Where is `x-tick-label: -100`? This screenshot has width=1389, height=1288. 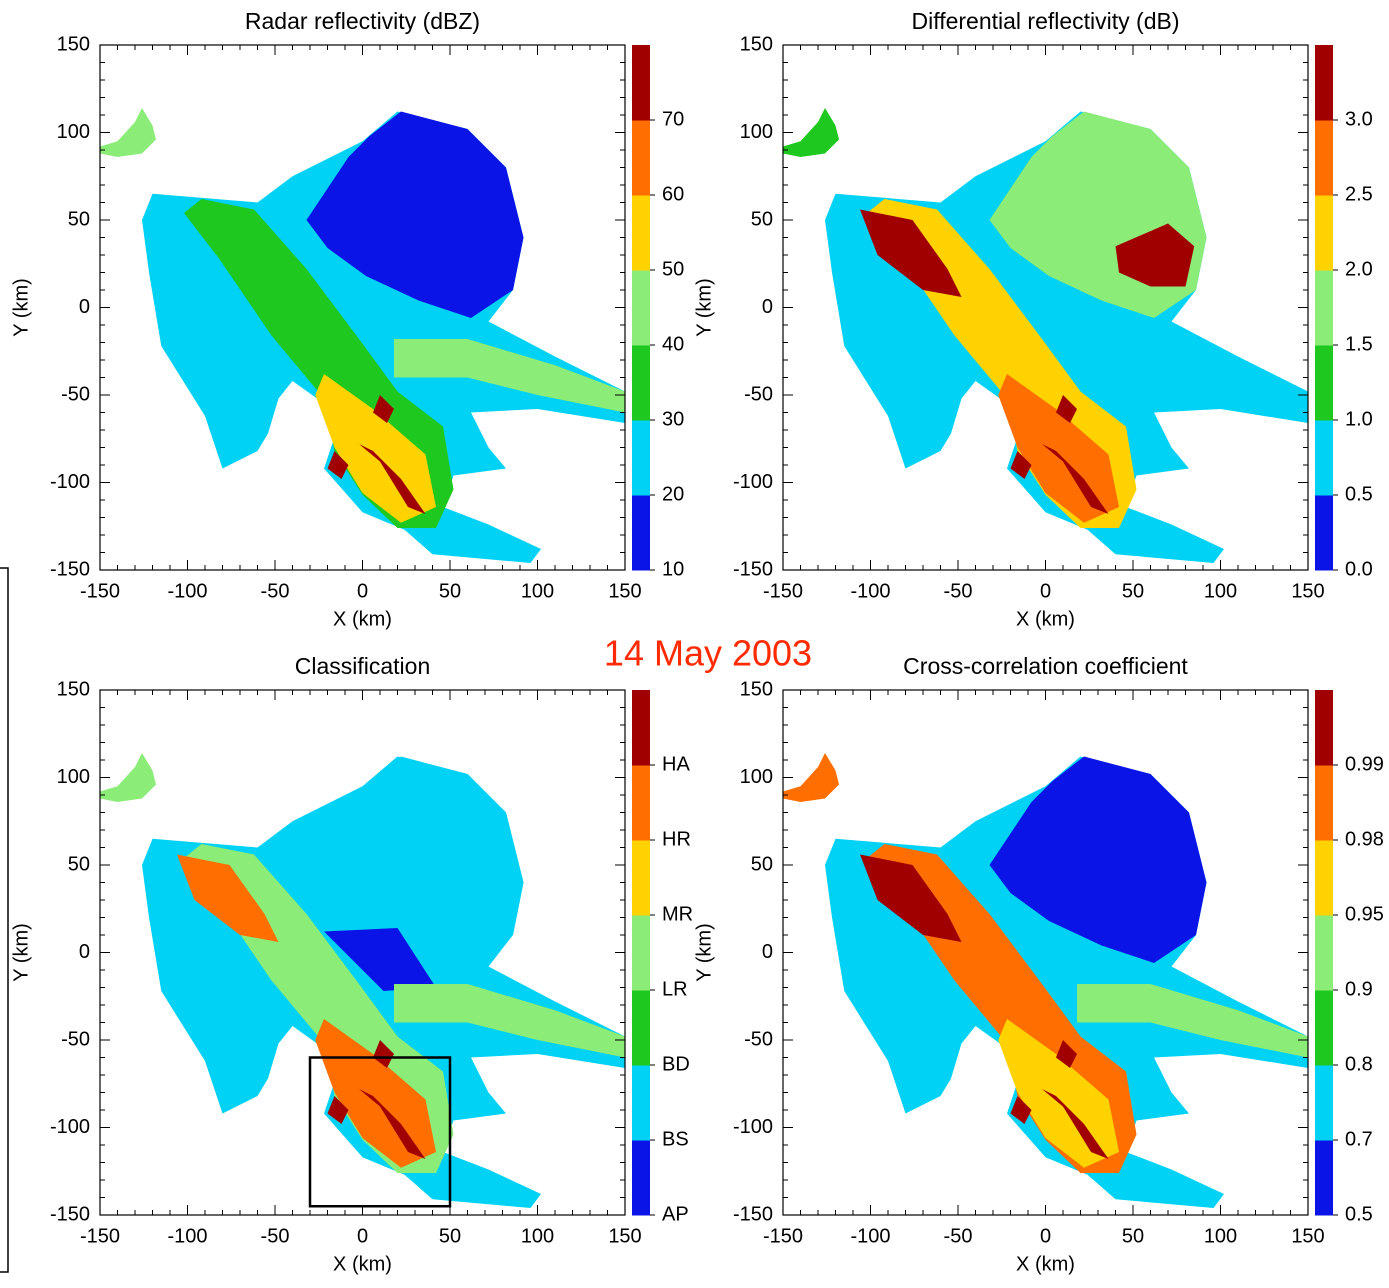
x-tick-label: -100 is located at coordinates (870, 591).